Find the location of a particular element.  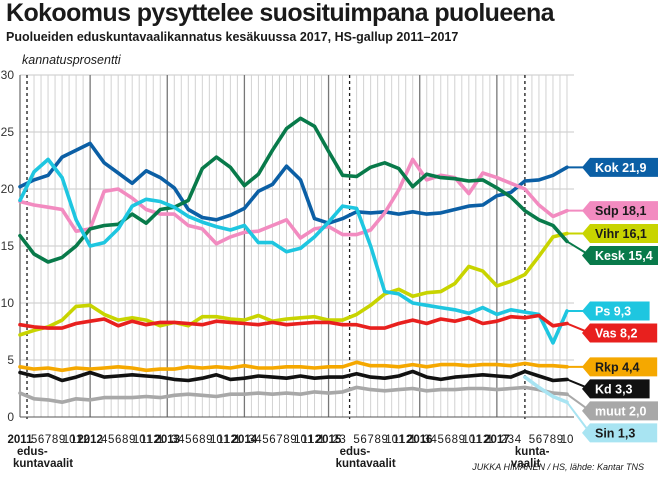

series-line-sin is located at coordinates (546, 390).